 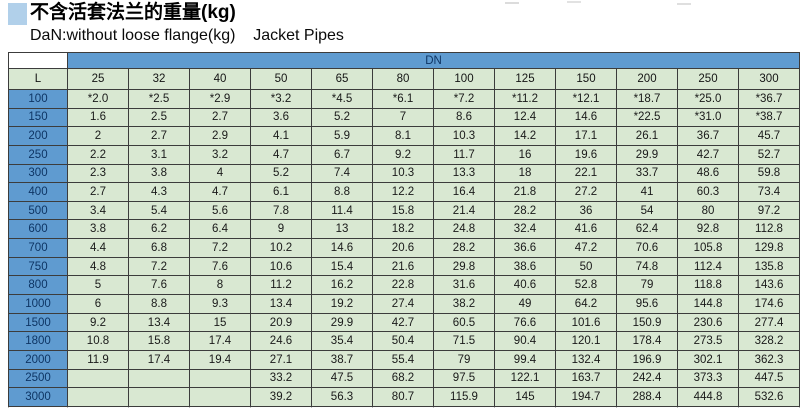 I want to click on table-cell: 12.4, so click(x=525, y=117).